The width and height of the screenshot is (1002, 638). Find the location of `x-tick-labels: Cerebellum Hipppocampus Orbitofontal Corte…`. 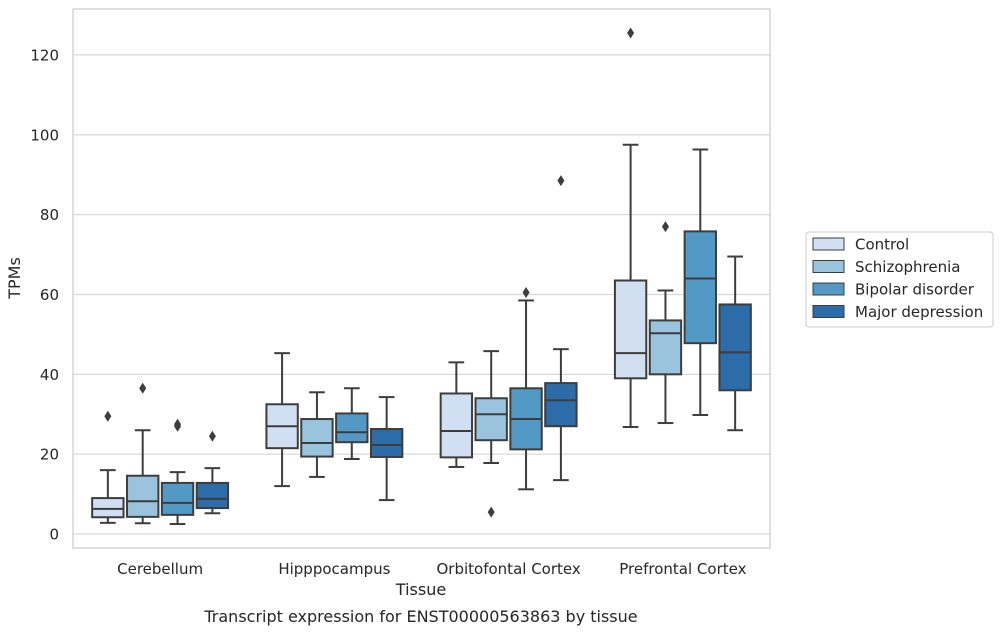

x-tick-labels: Cerebellum Hipppocampus Orbitofontal Corte… is located at coordinates (431, 569).